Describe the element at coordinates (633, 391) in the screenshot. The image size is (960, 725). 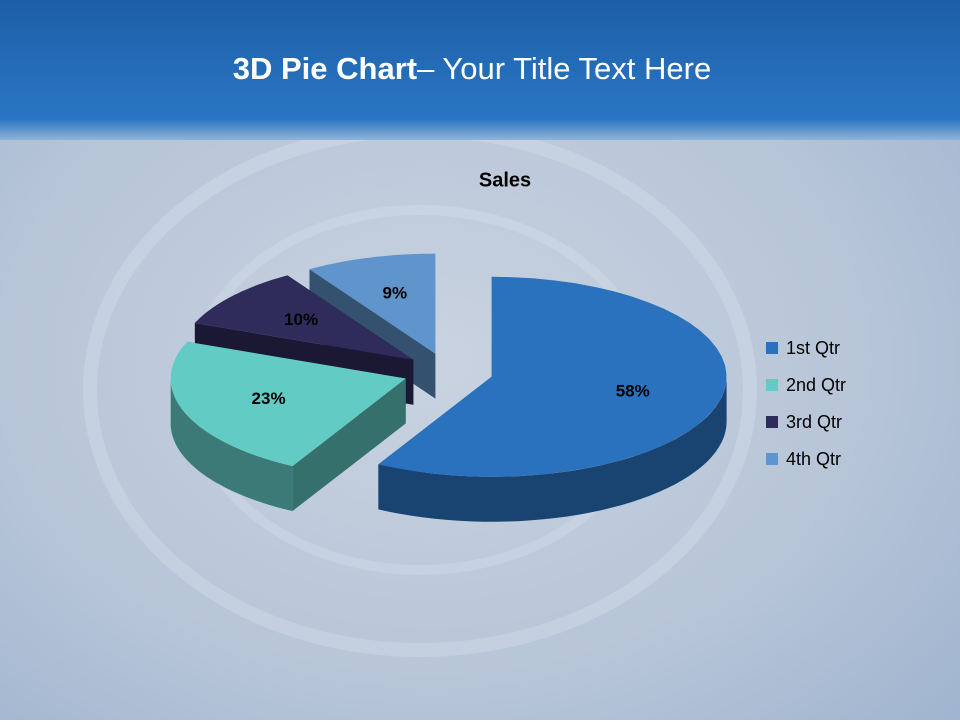
I see `data-label: 58%` at that location.